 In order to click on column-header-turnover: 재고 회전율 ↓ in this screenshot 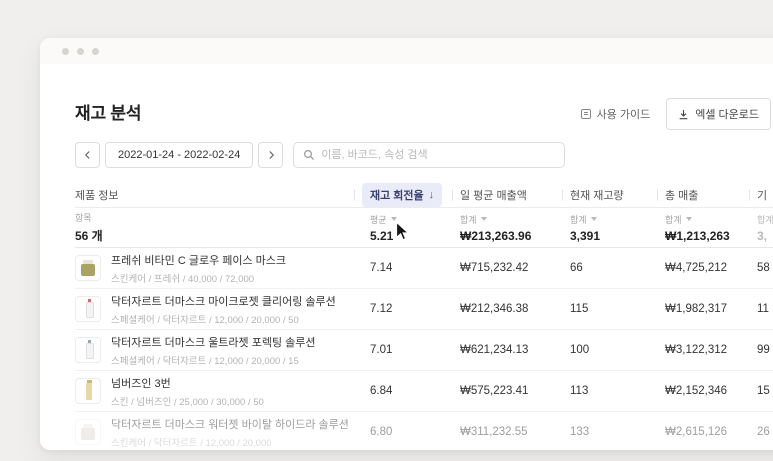, I will do `click(411, 195)`.